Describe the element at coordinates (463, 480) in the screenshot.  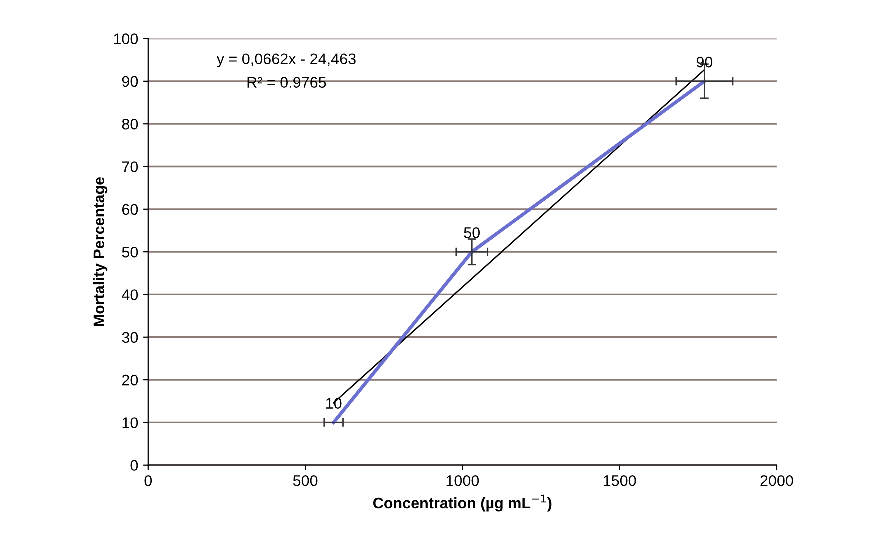
I see `x-tick-label: 1000` at that location.